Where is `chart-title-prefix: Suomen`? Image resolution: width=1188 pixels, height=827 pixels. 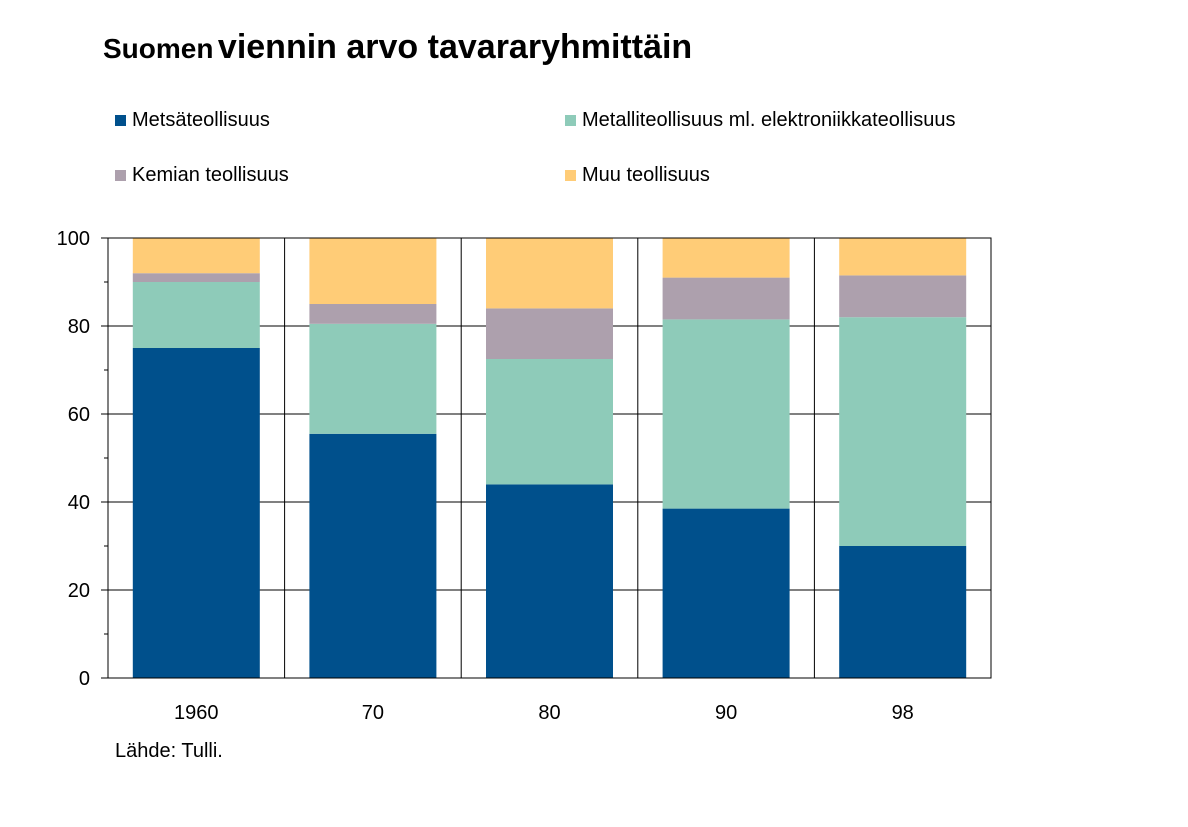 chart-title-prefix: Suomen is located at coordinates (158, 48).